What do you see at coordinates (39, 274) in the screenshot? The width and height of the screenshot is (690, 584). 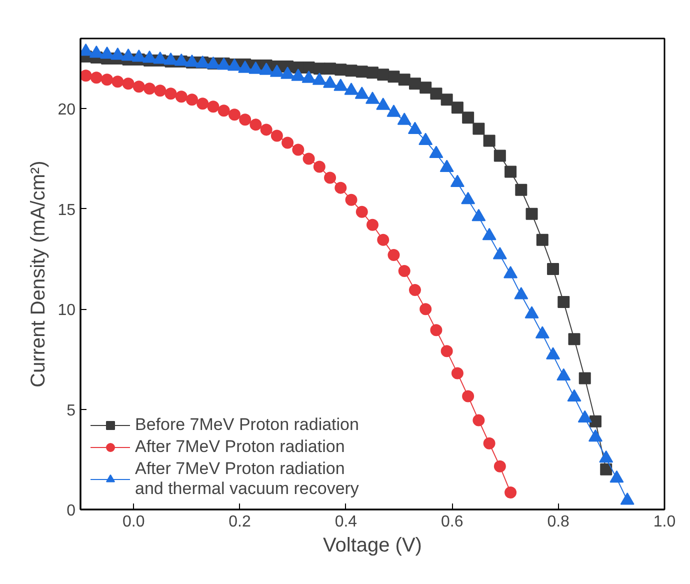 I see `y-axis-title: Current Density (mA/cm²)` at bounding box center [39, 274].